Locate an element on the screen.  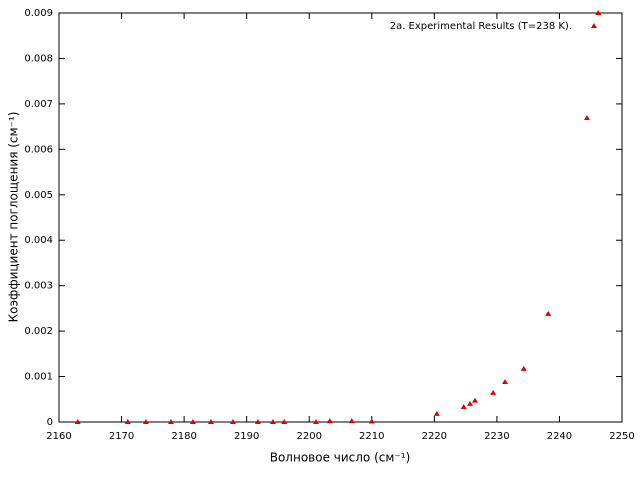
x-tick-label: 2240 is located at coordinates (559, 436).